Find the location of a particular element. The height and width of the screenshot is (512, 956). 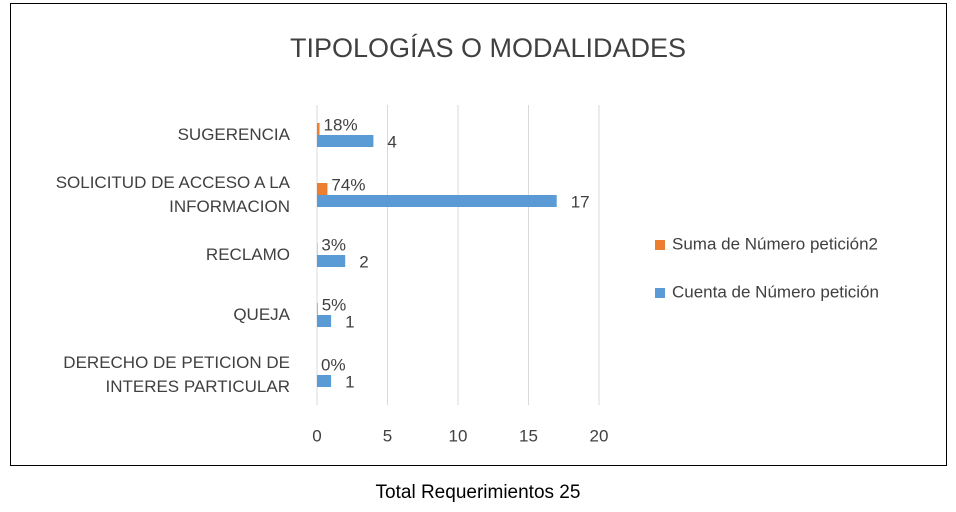

x-tick-label: 10 is located at coordinates (458, 435).